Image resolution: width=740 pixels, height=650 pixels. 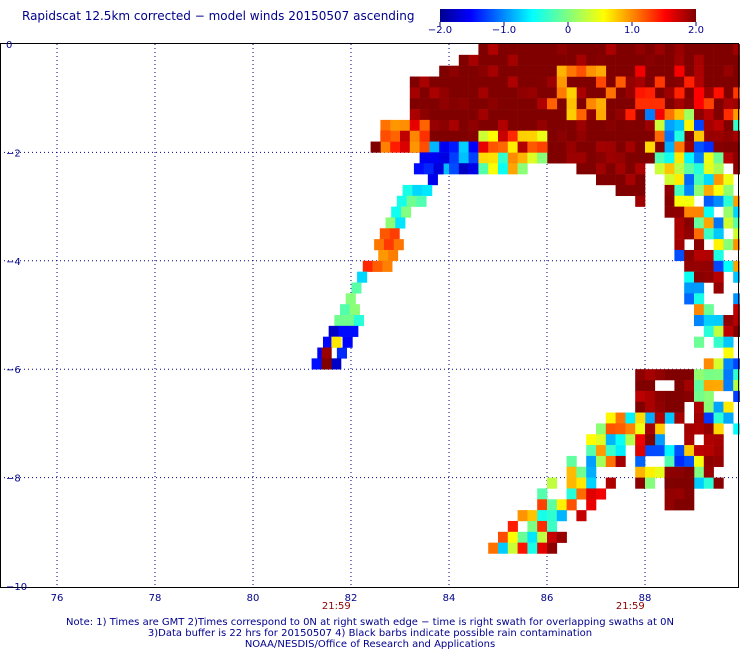 I want to click on colorbar-tick-label: 1.0, so click(x=632, y=30).